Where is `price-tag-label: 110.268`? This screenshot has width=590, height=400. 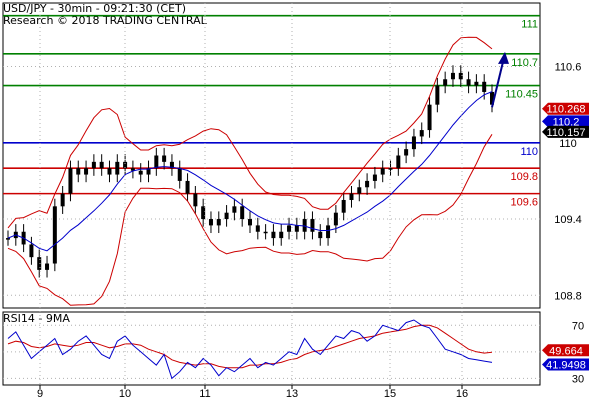 price-tag-label: 110.268 is located at coordinates (566, 110).